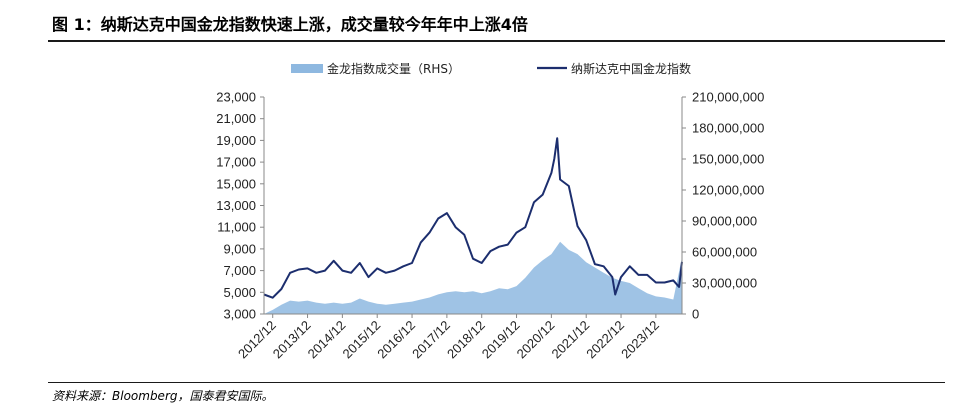  Describe the element at coordinates (239, 314) in the screenshot. I see `left-tick-label: 3,000` at that location.